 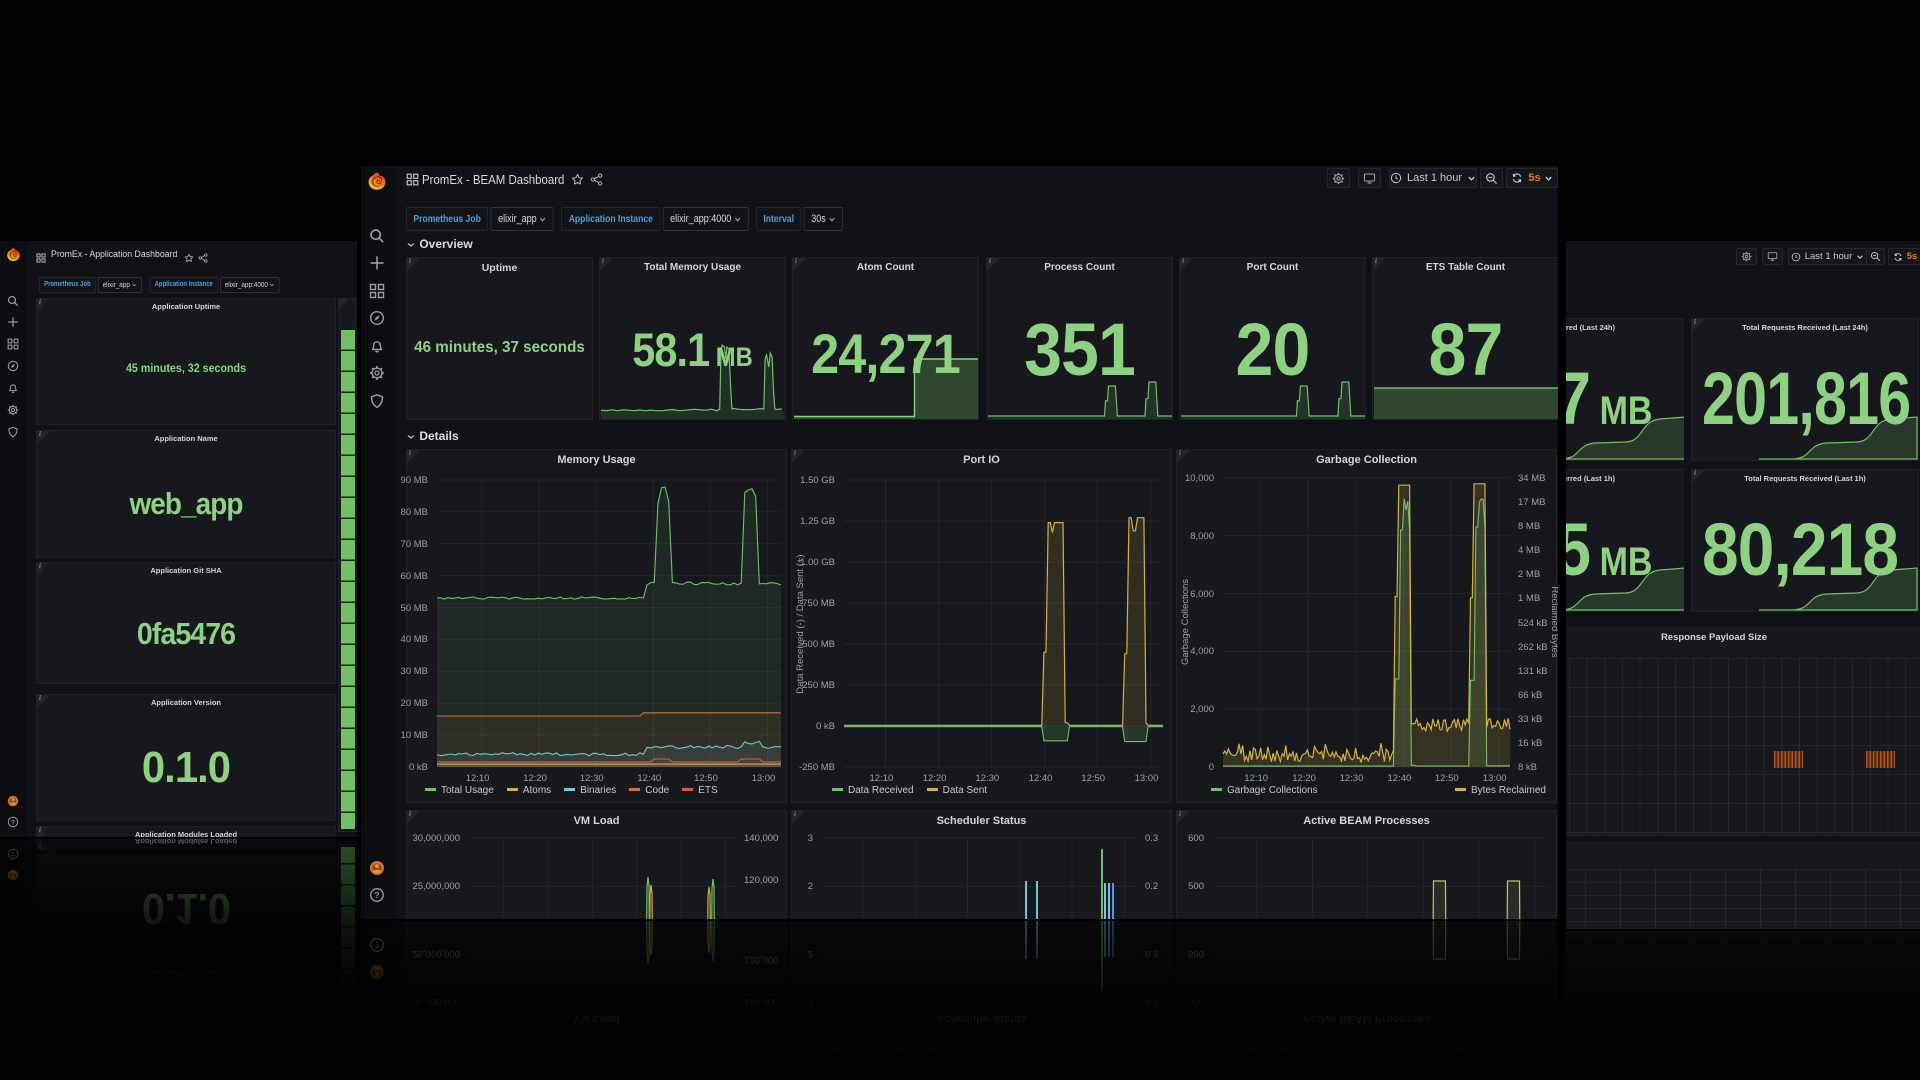 I want to click on svg-text:Data Received (-) / Data Sent: Data Received (-) / Data Sent (+), so click(x=800, y=623).